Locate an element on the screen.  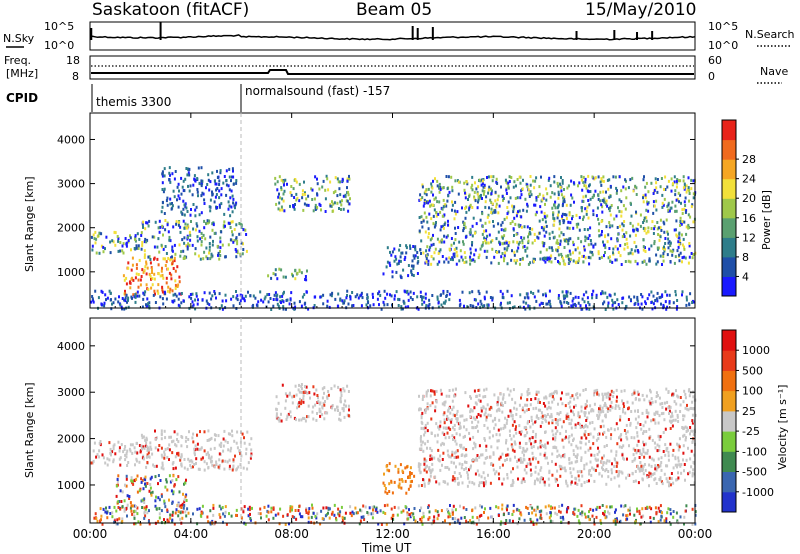
power-cell-2071 is located at coordinates (618, 304).